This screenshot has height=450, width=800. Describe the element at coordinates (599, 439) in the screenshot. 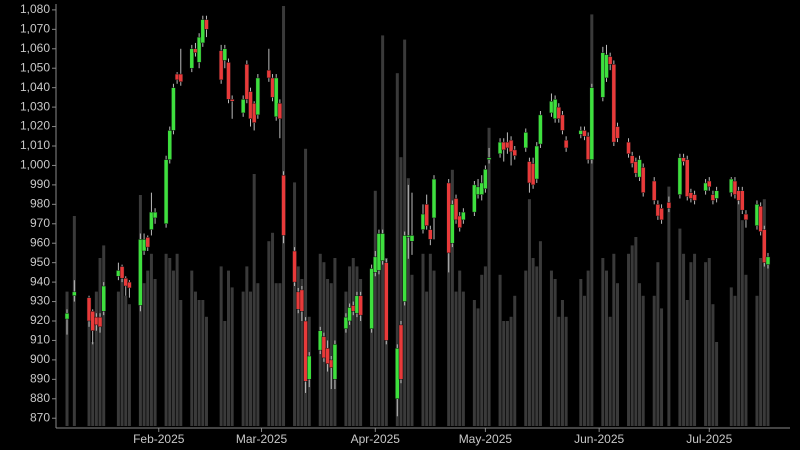

I see `x-tick-label: Jun-2025` at that location.